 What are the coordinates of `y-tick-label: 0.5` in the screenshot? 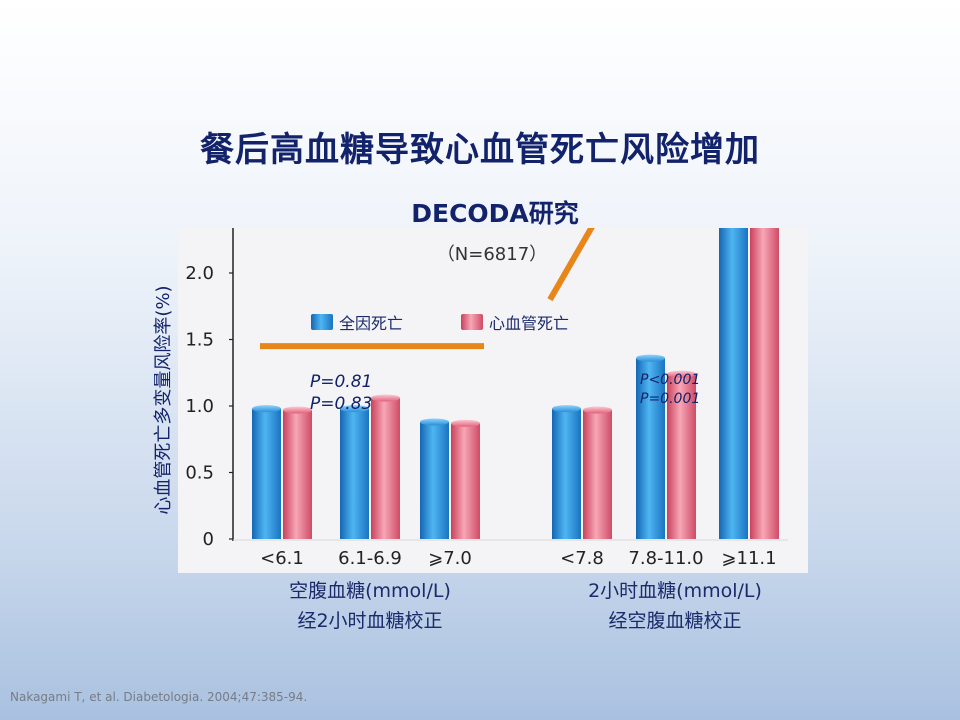 It's located at (199, 473).